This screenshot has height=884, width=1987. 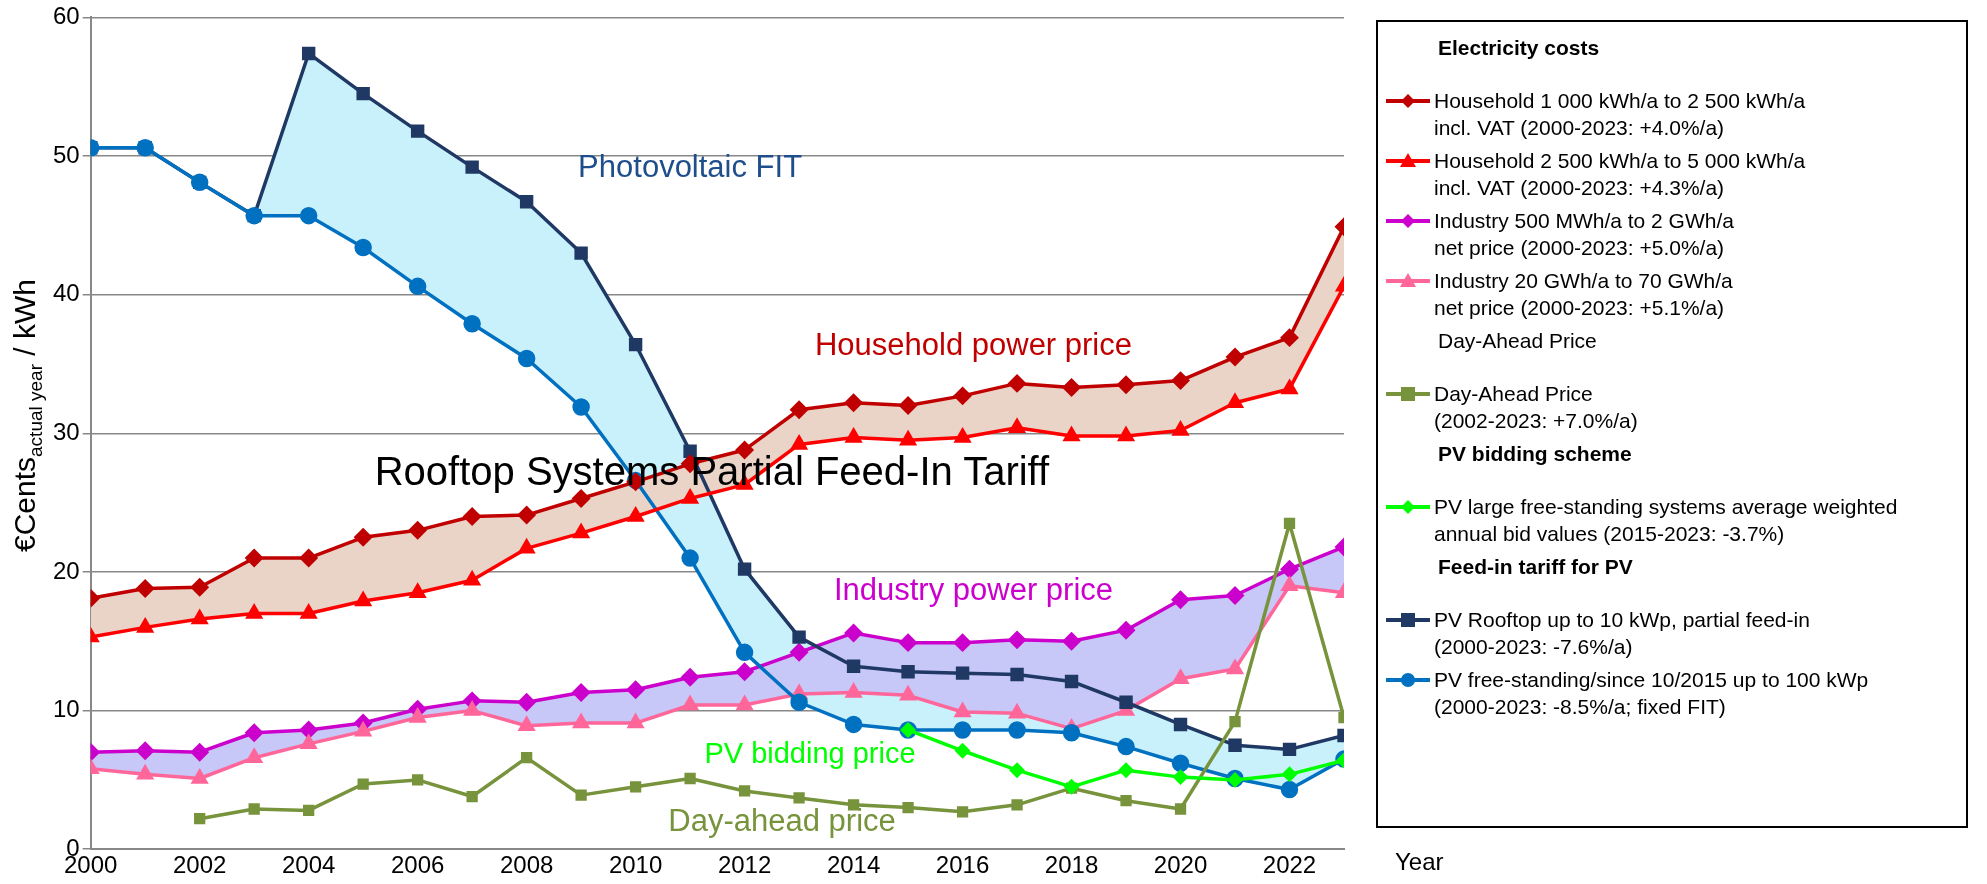 I want to click on y-tick-label: 40, so click(x=66, y=293).